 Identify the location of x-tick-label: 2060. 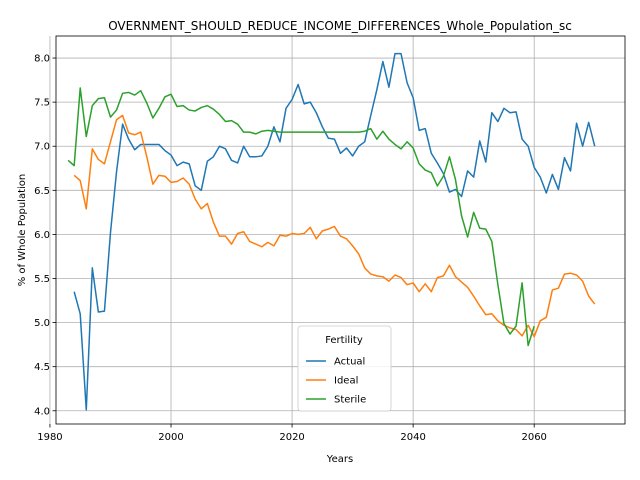
(533, 437).